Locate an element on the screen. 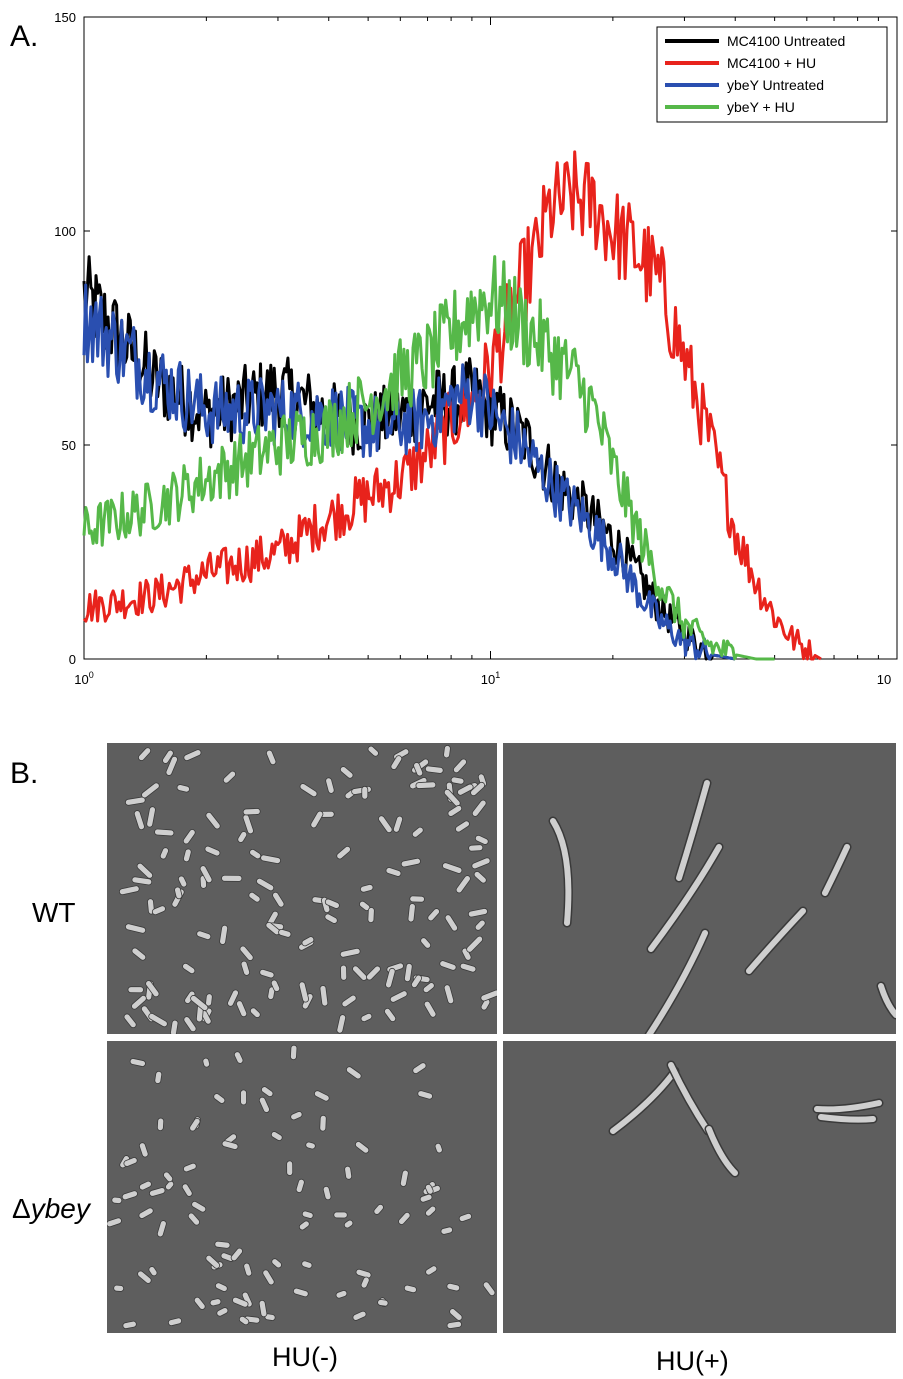  panel-b-label: B. is located at coordinates (24, 773).